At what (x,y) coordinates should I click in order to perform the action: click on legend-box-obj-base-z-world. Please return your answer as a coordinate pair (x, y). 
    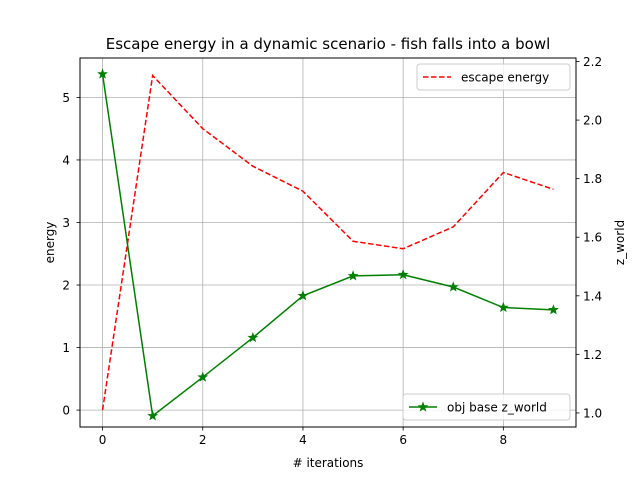
    Looking at the image, I should click on (486, 407).